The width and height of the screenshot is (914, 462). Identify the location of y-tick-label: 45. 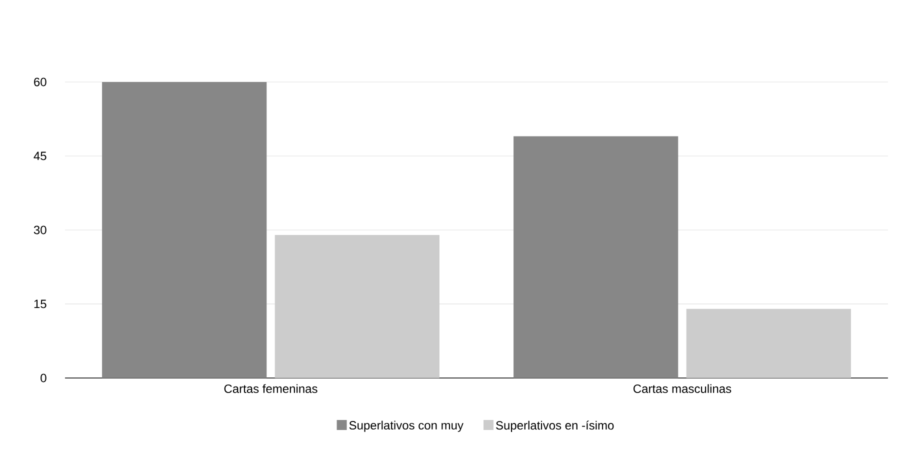
(40, 156).